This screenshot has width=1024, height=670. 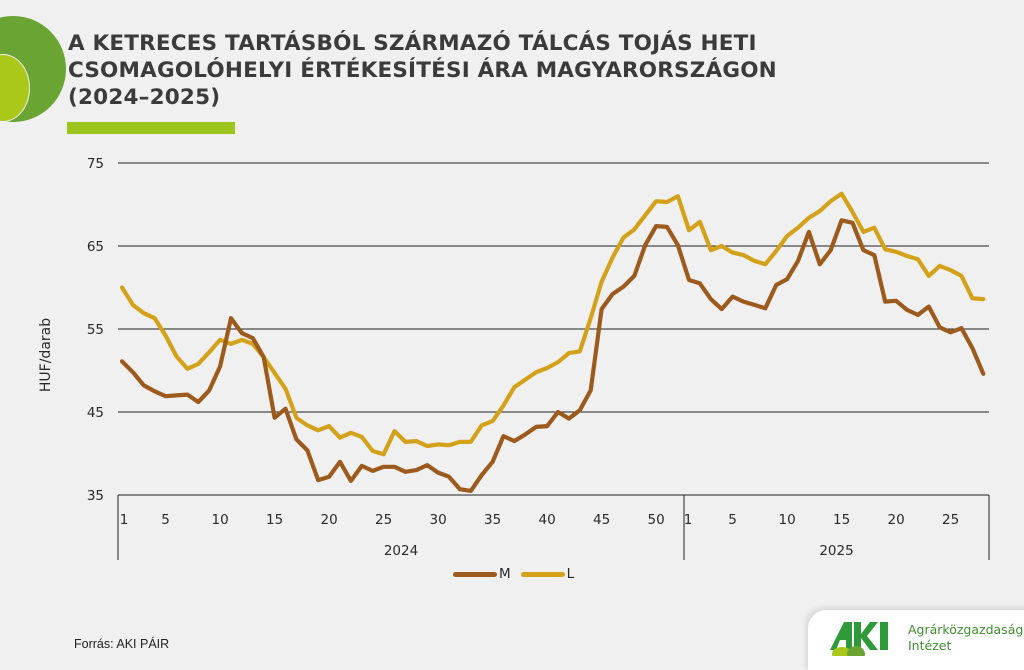 What do you see at coordinates (492, 520) in the screenshot?
I see `x-tick-label: 35` at bounding box center [492, 520].